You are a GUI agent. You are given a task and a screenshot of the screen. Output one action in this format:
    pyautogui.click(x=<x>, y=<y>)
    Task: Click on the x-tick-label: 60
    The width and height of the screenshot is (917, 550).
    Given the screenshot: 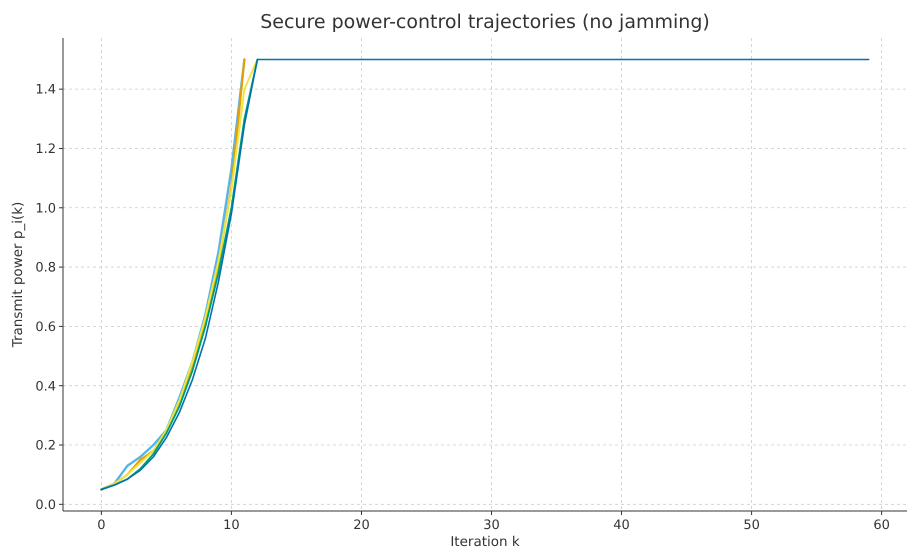 What is the action you would take?
    pyautogui.click(x=881, y=525)
    